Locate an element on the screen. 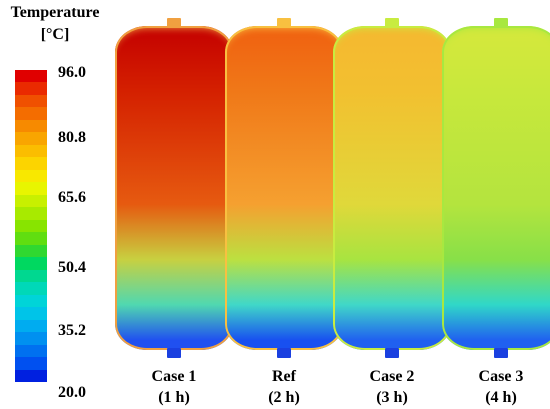  scale-tick-label: 96.0 is located at coordinates (72, 72).